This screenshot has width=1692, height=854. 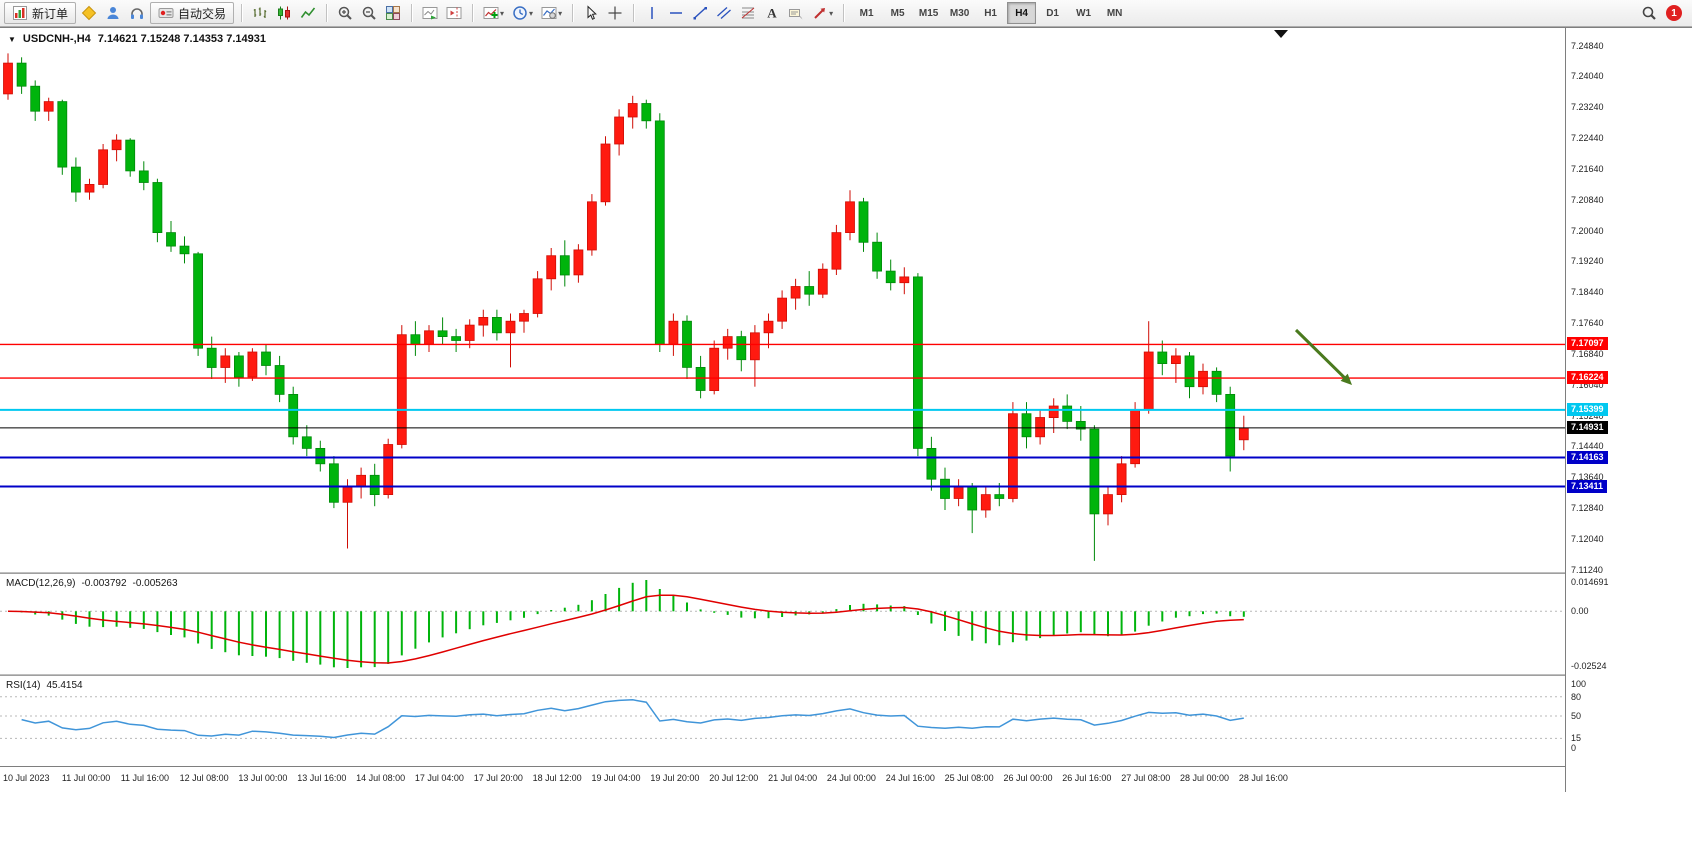 I want to click on indicators-button: ▾, so click(x=493, y=13).